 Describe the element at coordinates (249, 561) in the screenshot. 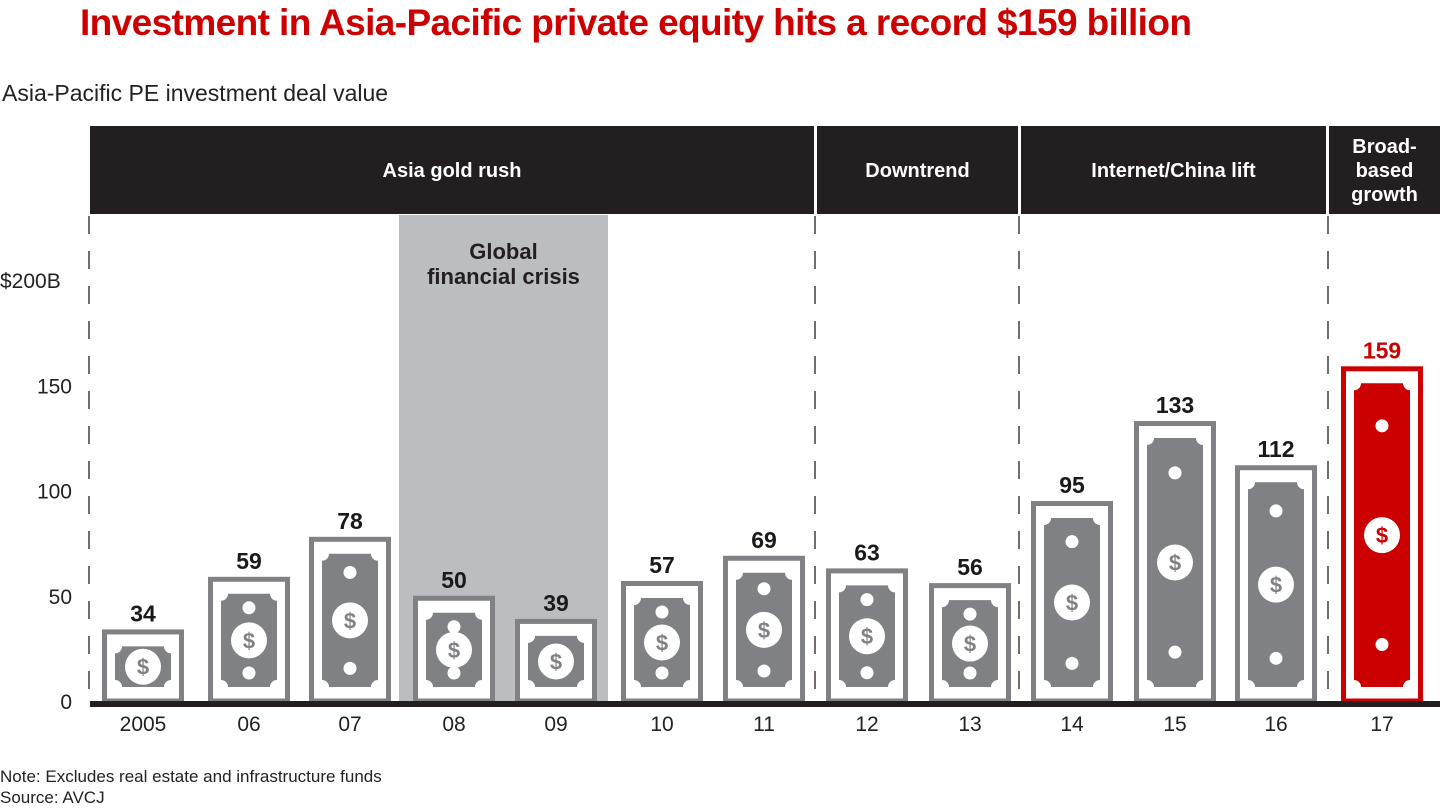

I see `value-label: 59` at that location.